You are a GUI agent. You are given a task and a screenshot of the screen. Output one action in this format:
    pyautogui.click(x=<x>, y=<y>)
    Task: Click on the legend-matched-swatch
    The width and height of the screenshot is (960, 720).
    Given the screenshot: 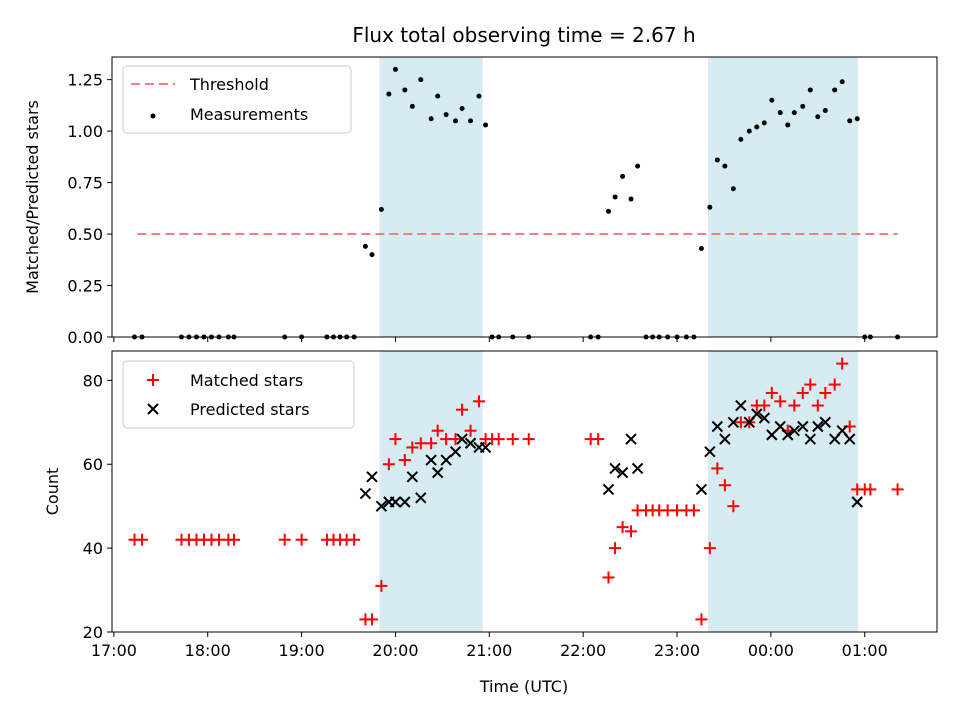 What is the action you would take?
    pyautogui.click(x=153, y=380)
    